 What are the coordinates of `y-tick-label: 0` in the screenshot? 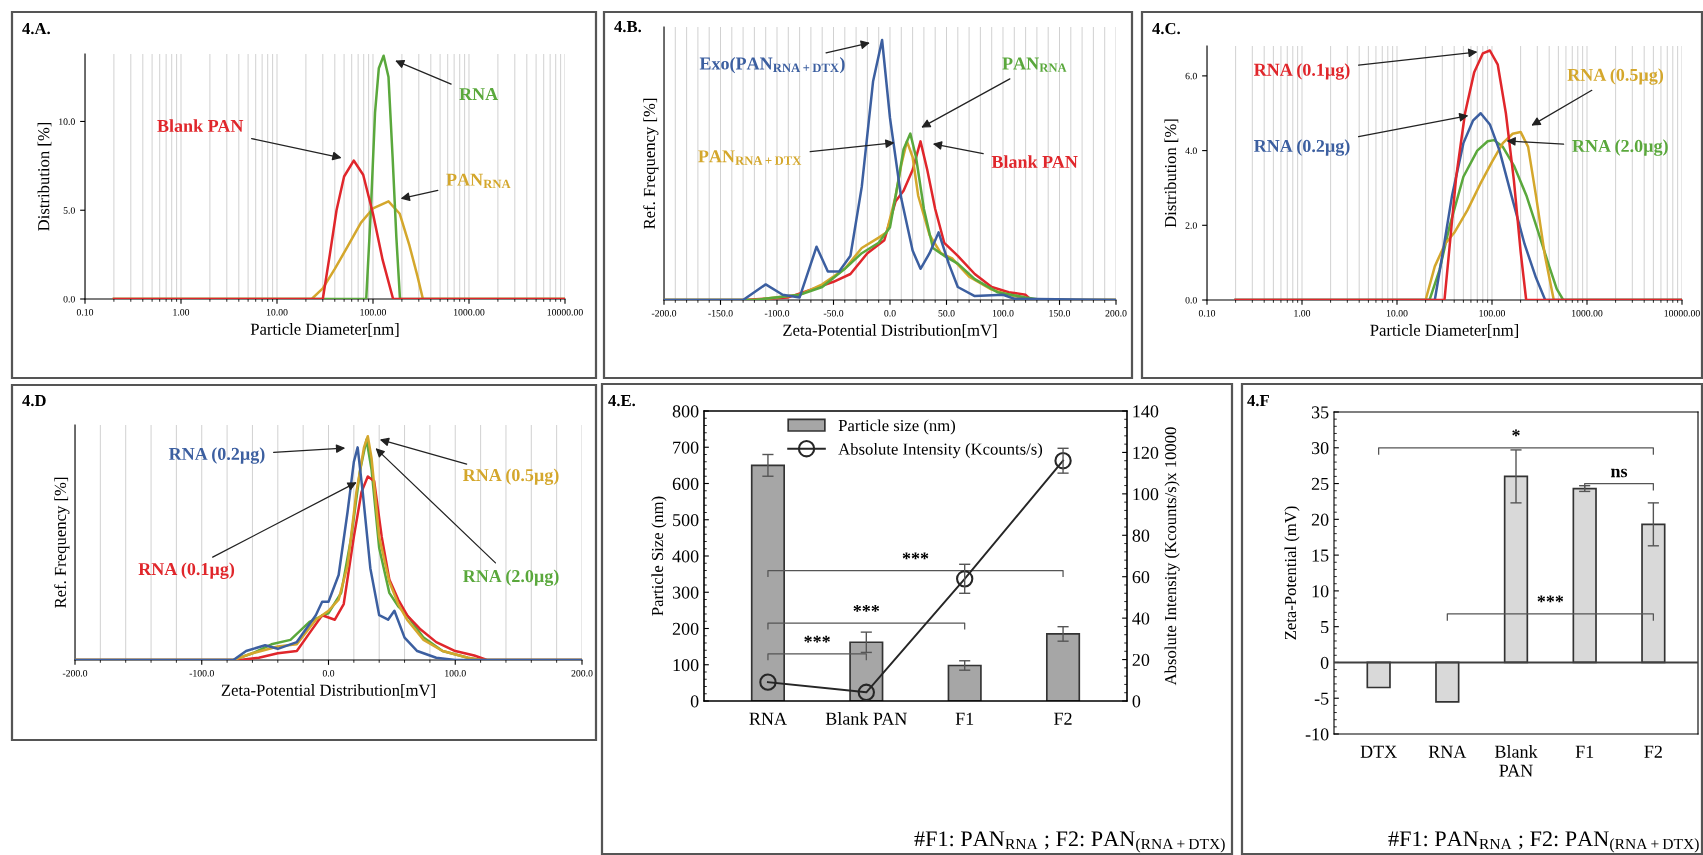 It's located at (1324, 662).